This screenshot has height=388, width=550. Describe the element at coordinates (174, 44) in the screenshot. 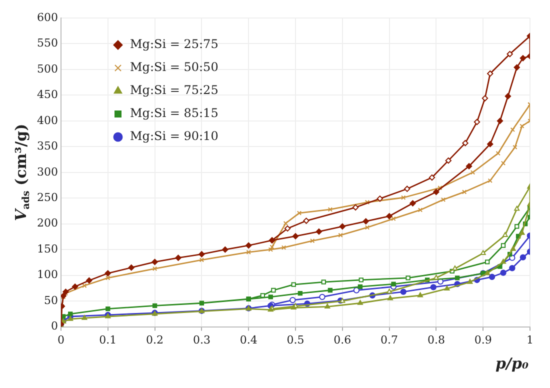

I see `legend-label: Mg:Si = 25:75` at that location.